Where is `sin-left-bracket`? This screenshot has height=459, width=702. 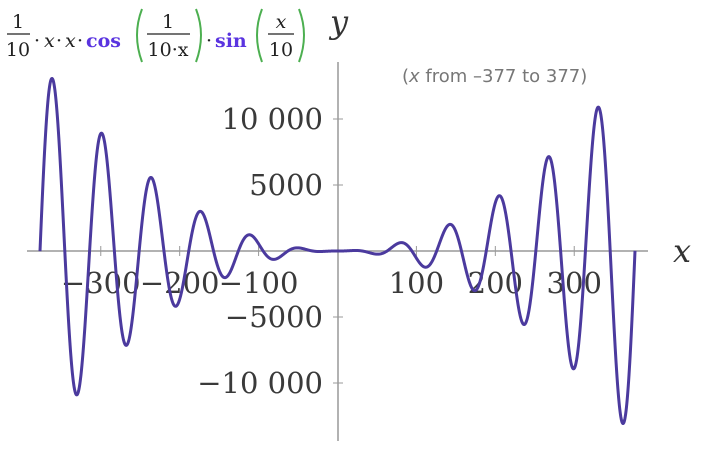
sin-left-bracket is located at coordinates (259, 35).